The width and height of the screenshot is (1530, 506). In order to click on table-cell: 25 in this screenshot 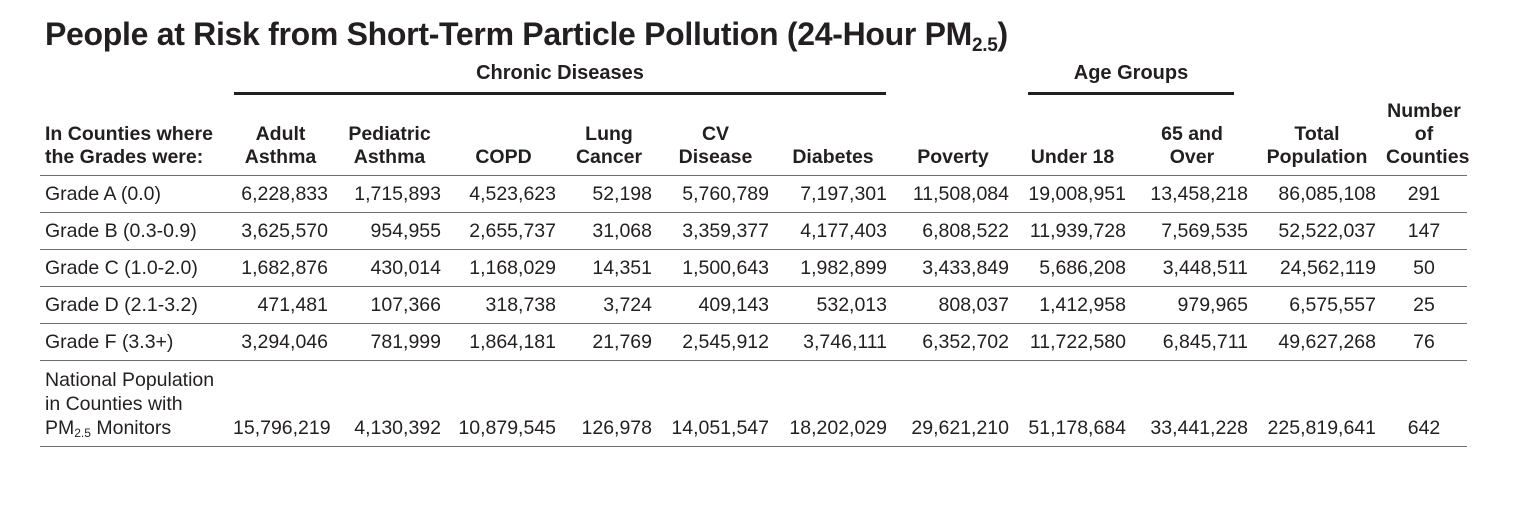, I will do `click(1424, 304)`.